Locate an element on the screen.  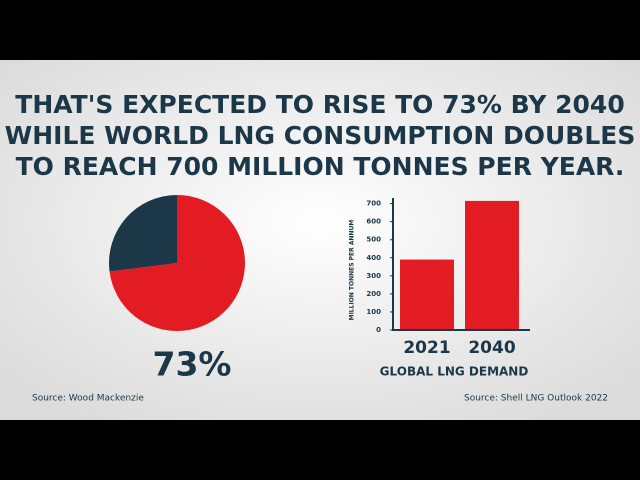
y-tick-label: 700 is located at coordinates (373, 204).